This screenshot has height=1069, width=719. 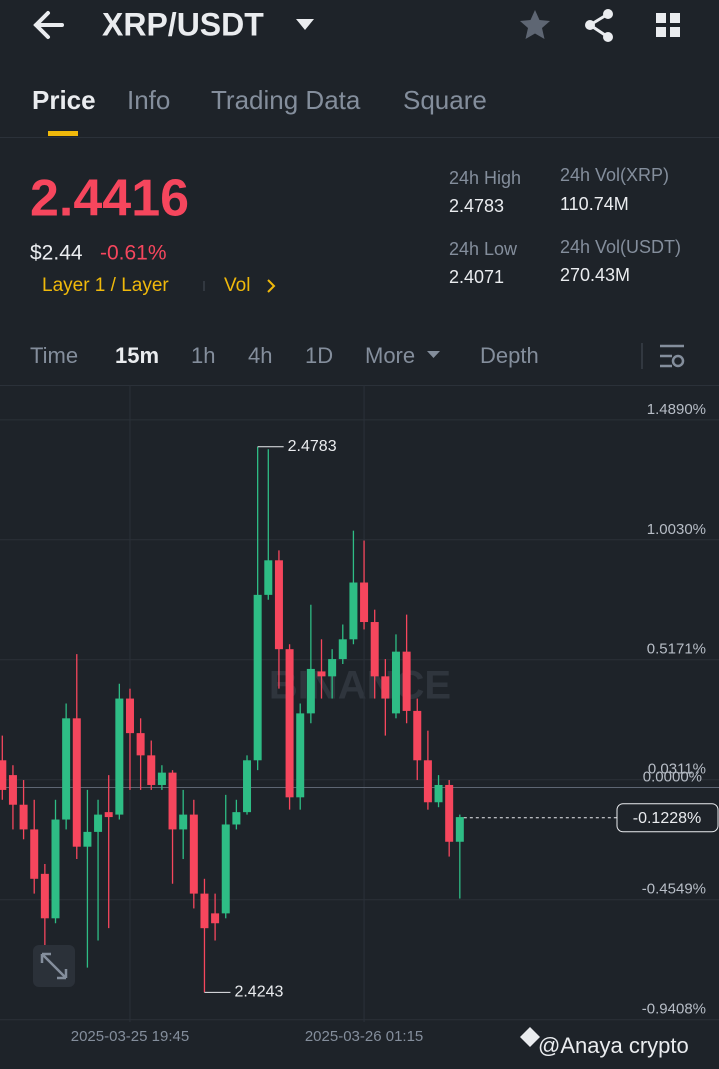 I want to click on watermark: BINANCE, so click(x=360, y=686).